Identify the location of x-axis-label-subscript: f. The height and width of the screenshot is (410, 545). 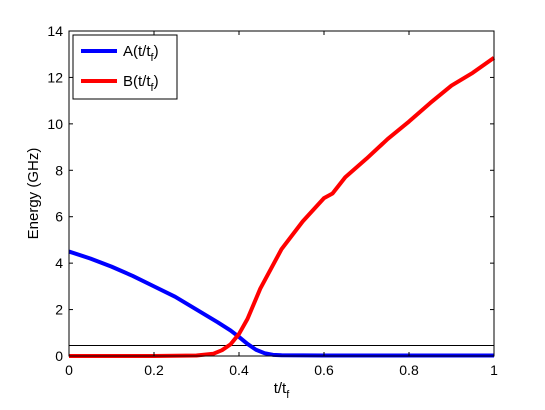
(288, 395).